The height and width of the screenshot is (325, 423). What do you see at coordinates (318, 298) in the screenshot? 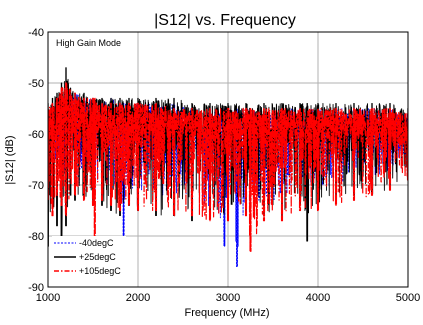
I see `x-tick-label: 4000` at bounding box center [318, 298].